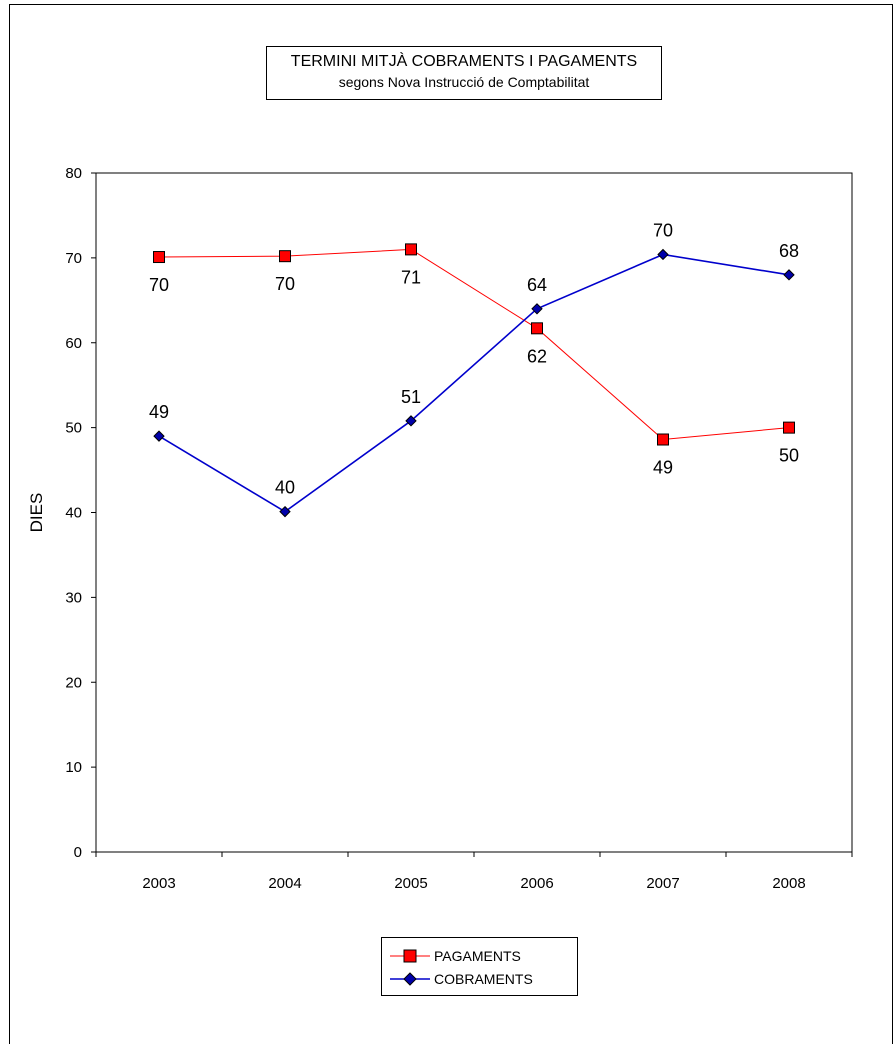  What do you see at coordinates (464, 61) in the screenshot?
I see `chart-title: TERMINI MITJÀ COBRAMENTS I PAGAMENTS` at bounding box center [464, 61].